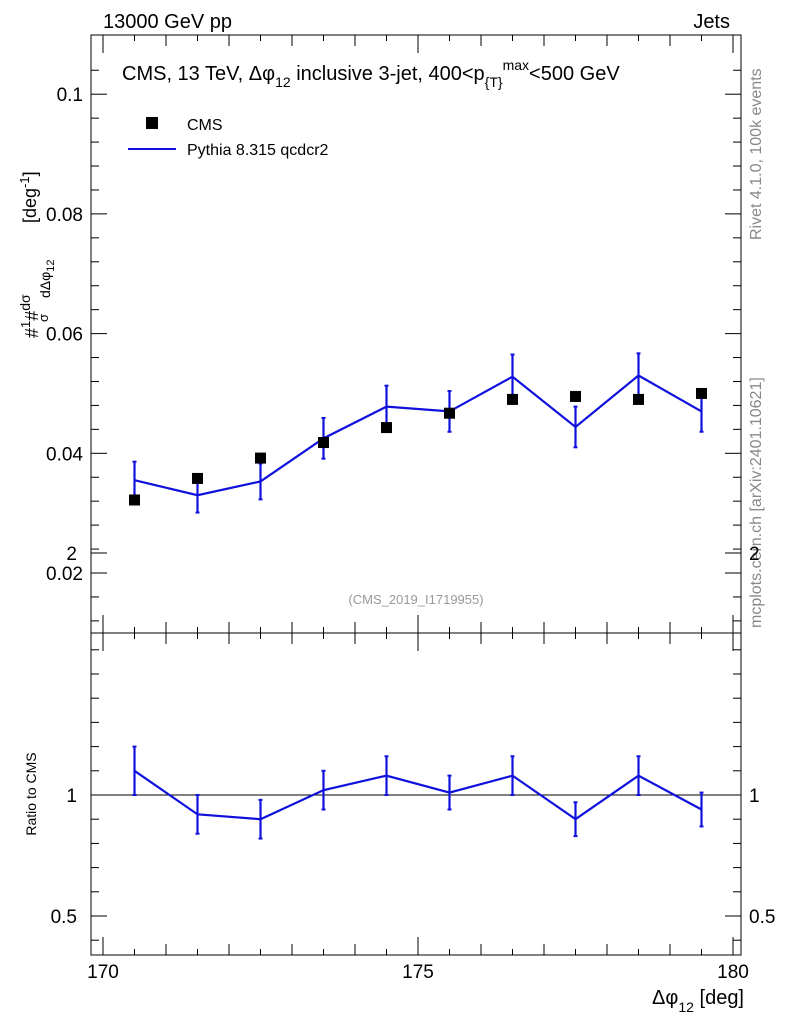 The width and height of the screenshot is (786, 1024). Describe the element at coordinates (64, 574) in the screenshot. I see `y-tick-label: 0.02` at that location.